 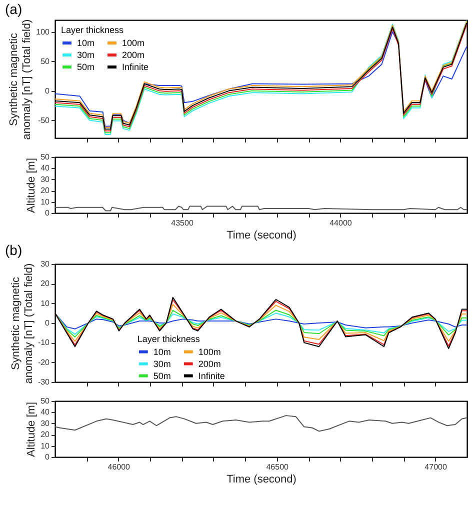 I want to click on y-tick-label: -10, so click(x=44, y=343).